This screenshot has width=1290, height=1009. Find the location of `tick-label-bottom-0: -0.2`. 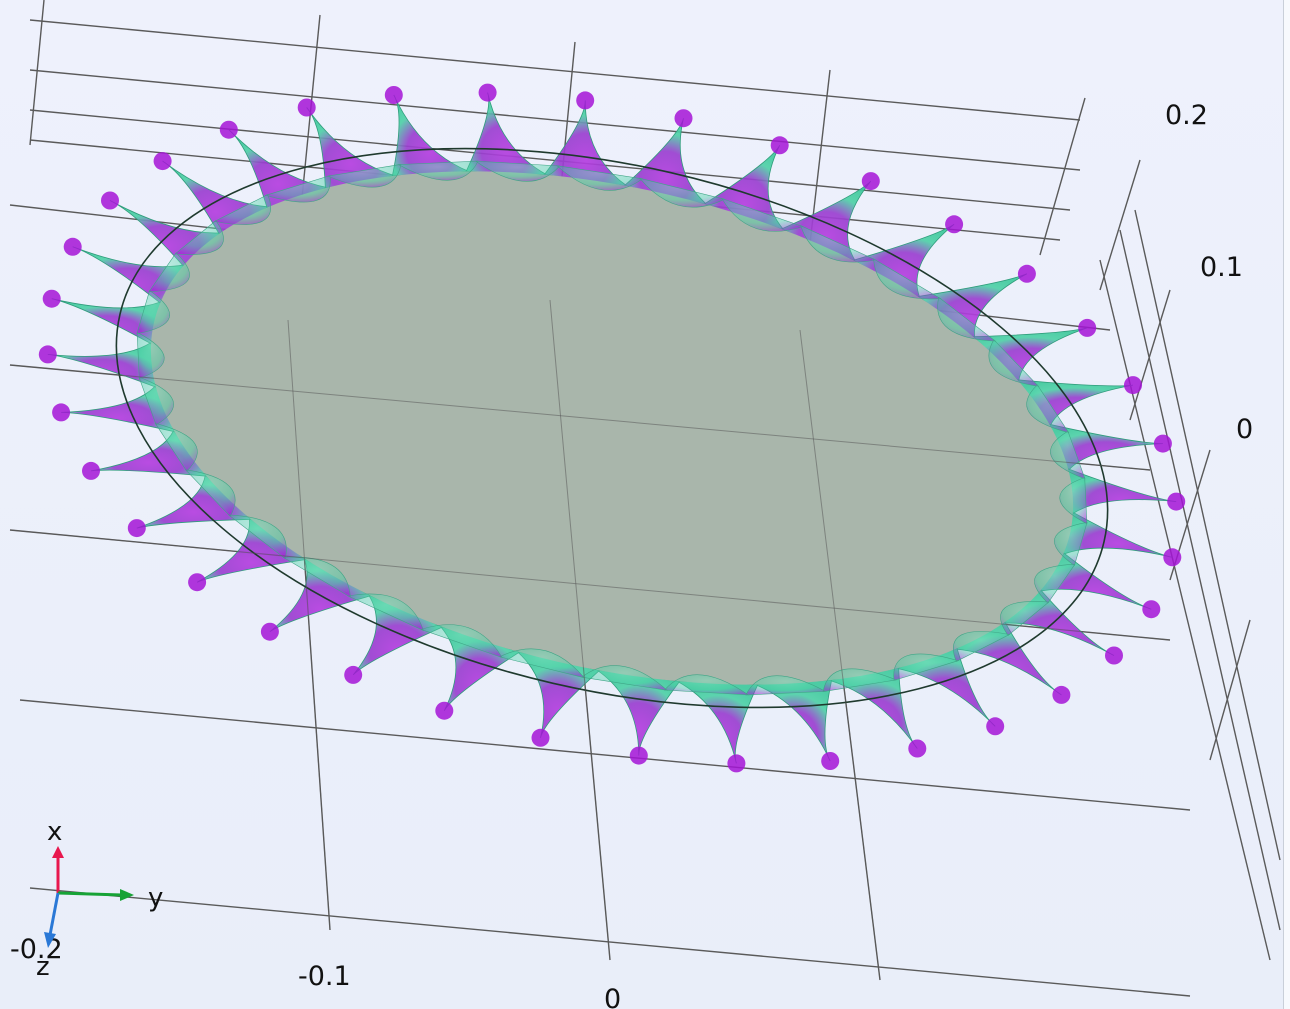

tick-label-bottom-0: -0.2 is located at coordinates (36, 949).